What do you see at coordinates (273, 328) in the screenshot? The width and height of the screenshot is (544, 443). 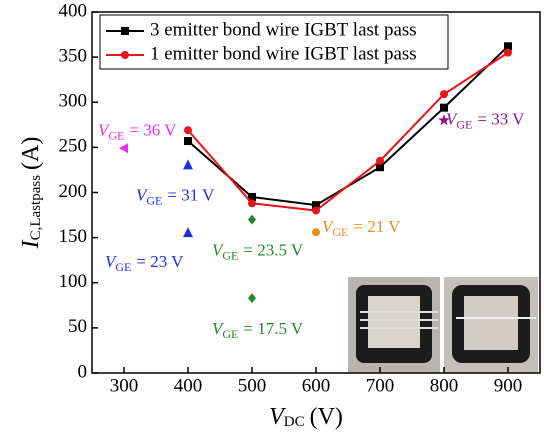 I see `label-rest: = 17.5 V` at bounding box center [273, 328].